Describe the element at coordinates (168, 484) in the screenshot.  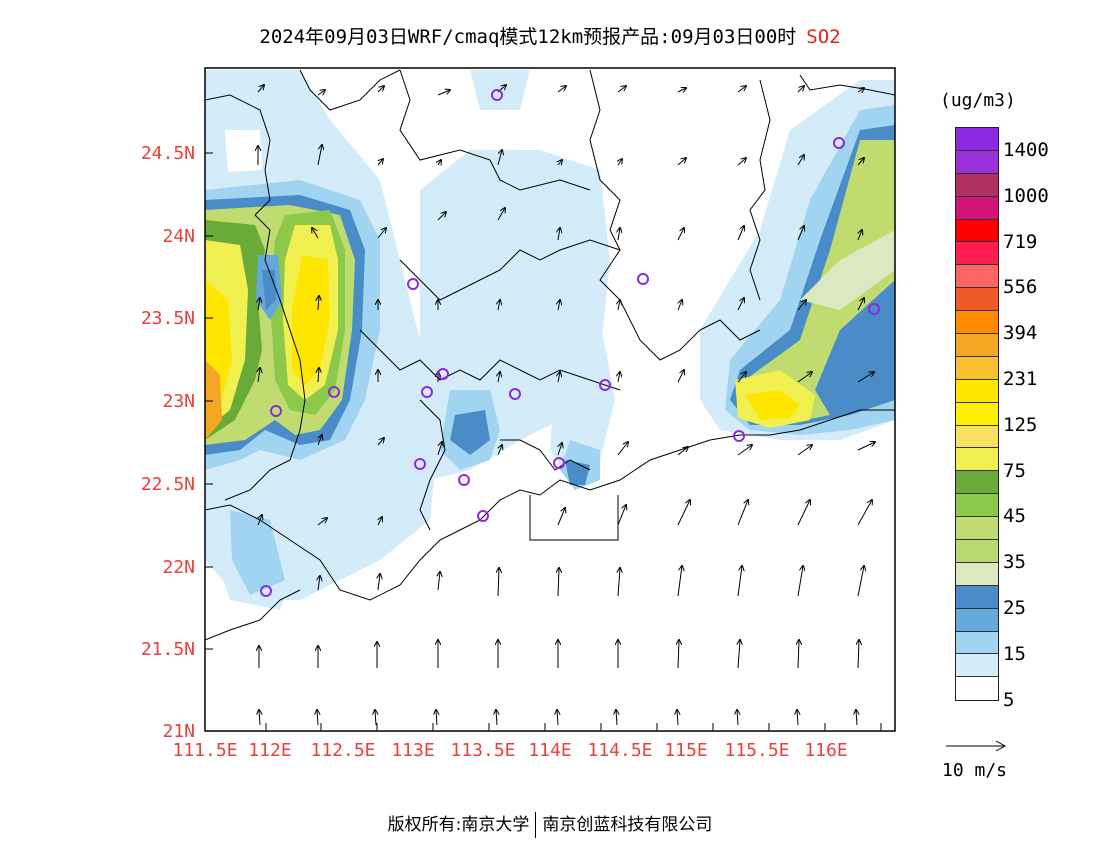
I see `lat-label: 22.5N` at that location.